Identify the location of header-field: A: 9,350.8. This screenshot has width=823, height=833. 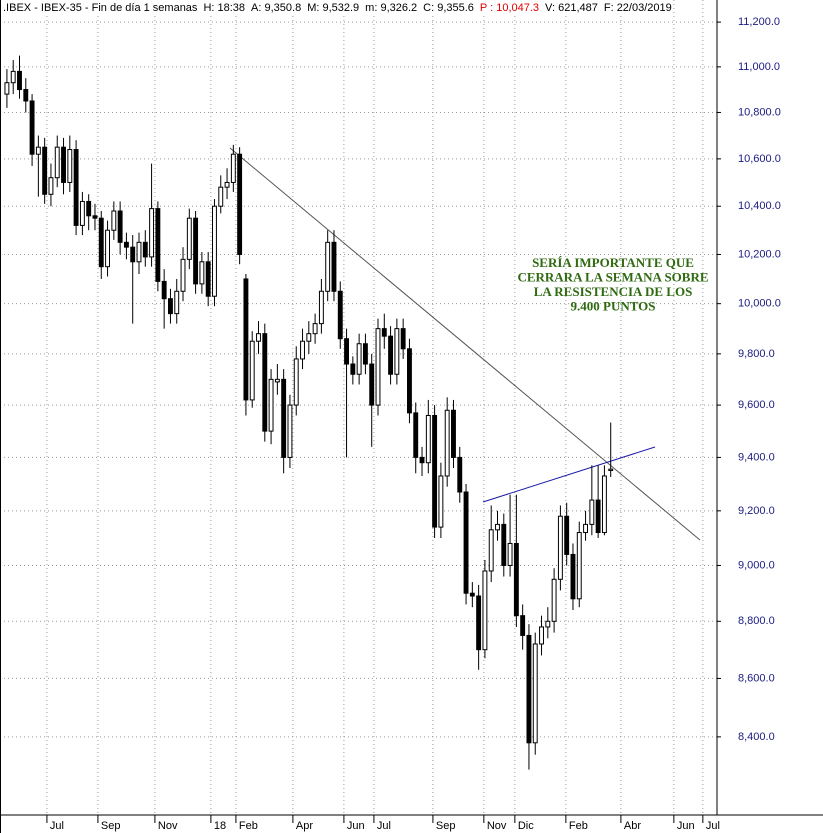
(276, 8).